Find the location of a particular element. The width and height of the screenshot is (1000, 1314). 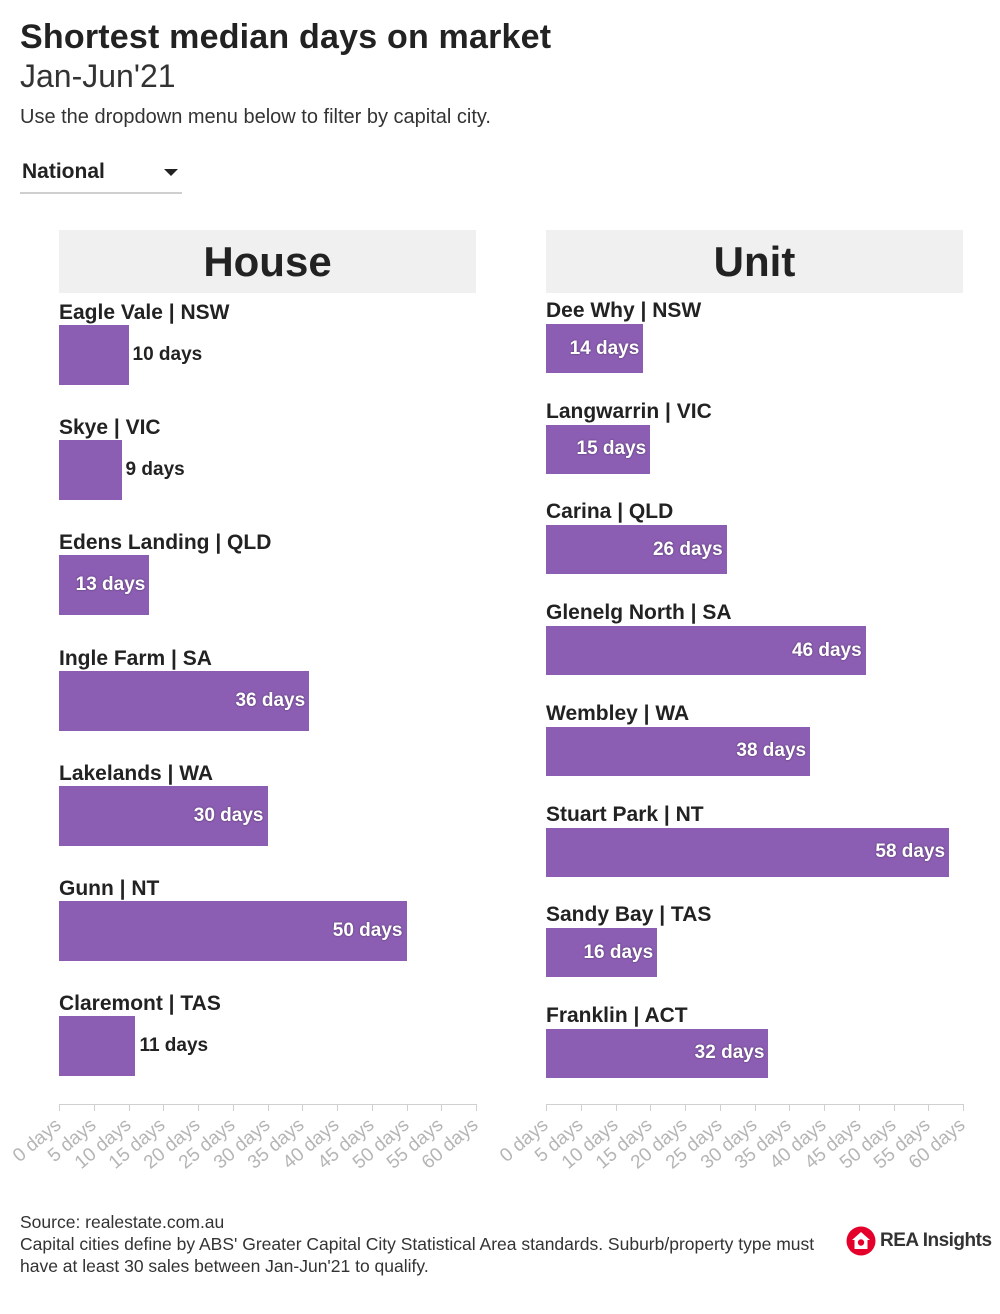

chart-subtitle: Jan-Jun'21 is located at coordinates (98, 76).